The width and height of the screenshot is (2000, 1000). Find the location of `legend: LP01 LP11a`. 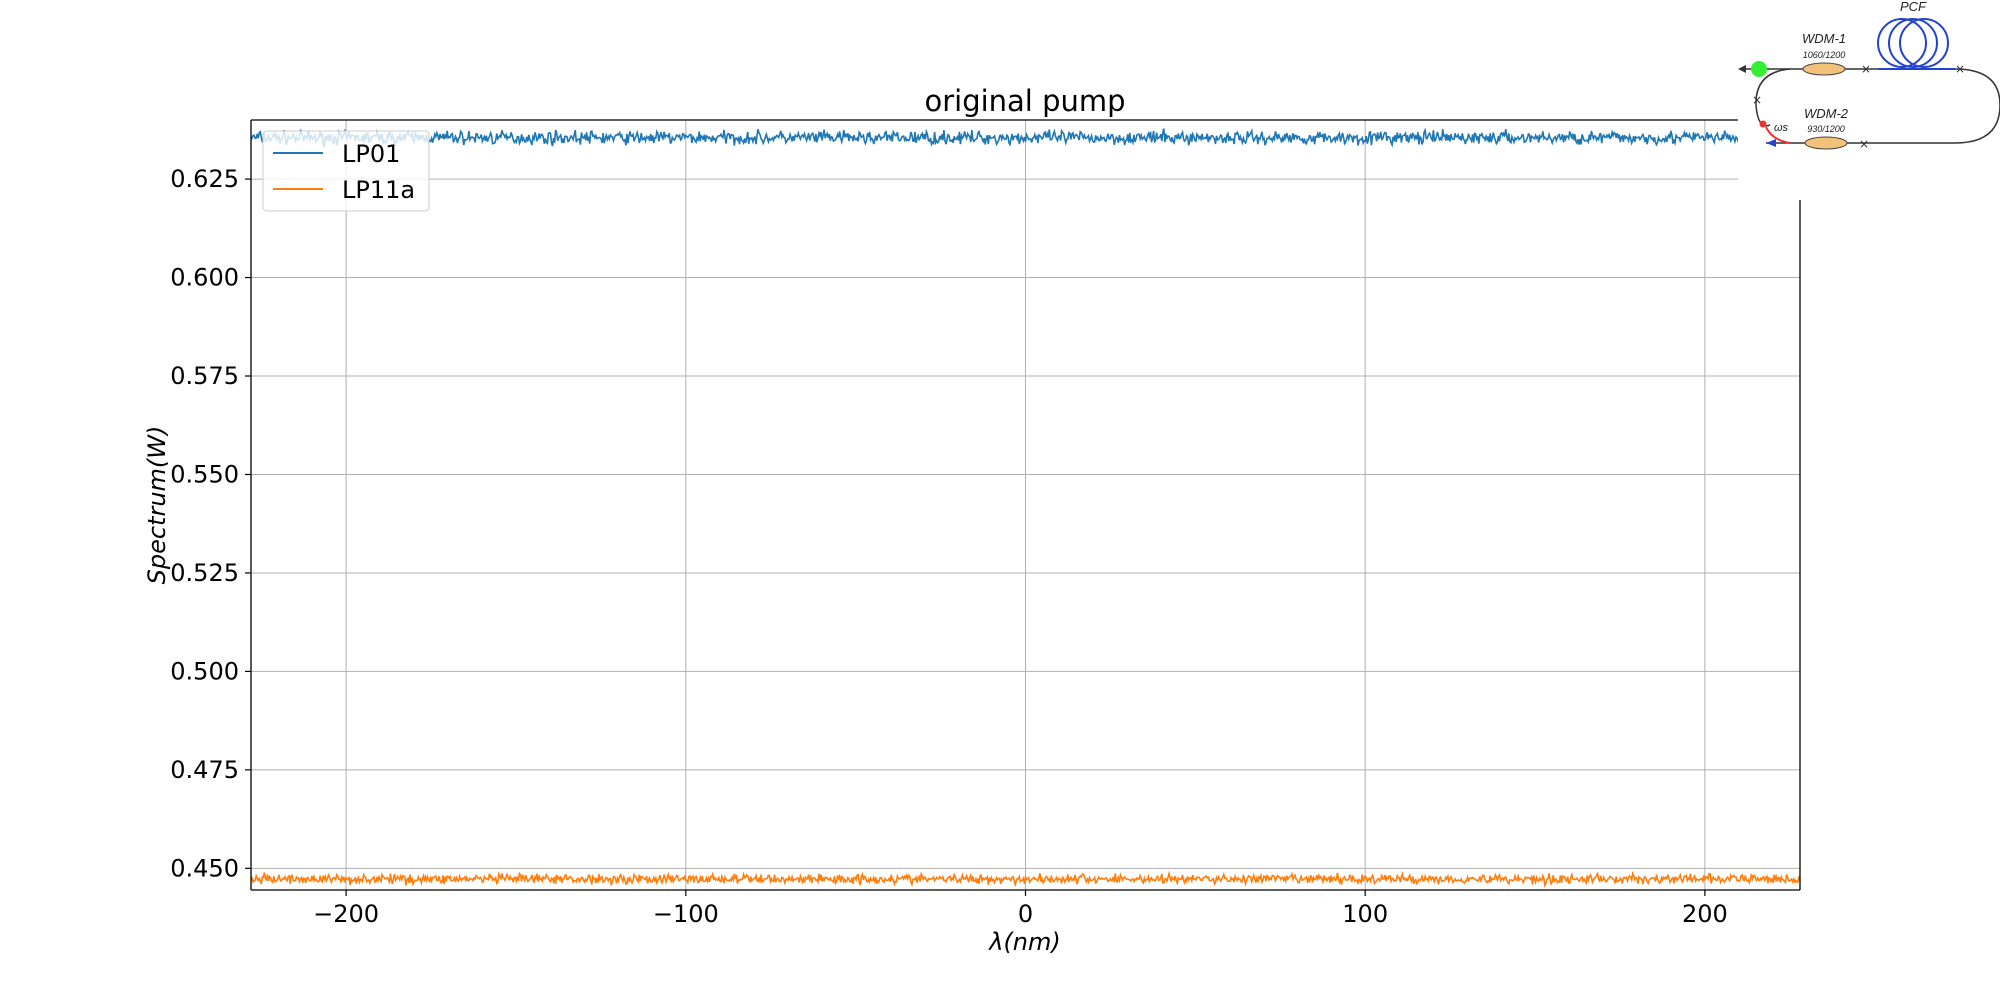

legend: LP01 LP11a is located at coordinates (346, 171).